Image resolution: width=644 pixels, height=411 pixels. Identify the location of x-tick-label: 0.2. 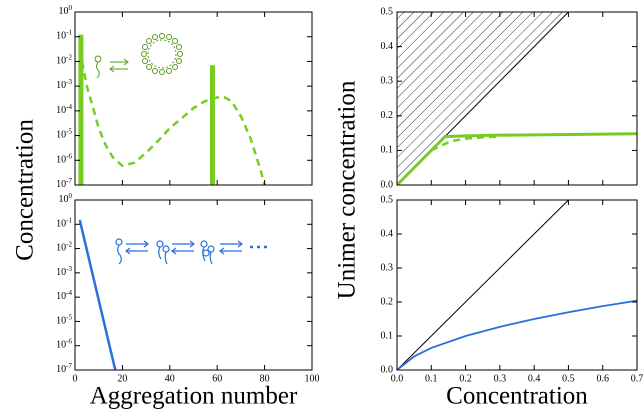
(465, 378).